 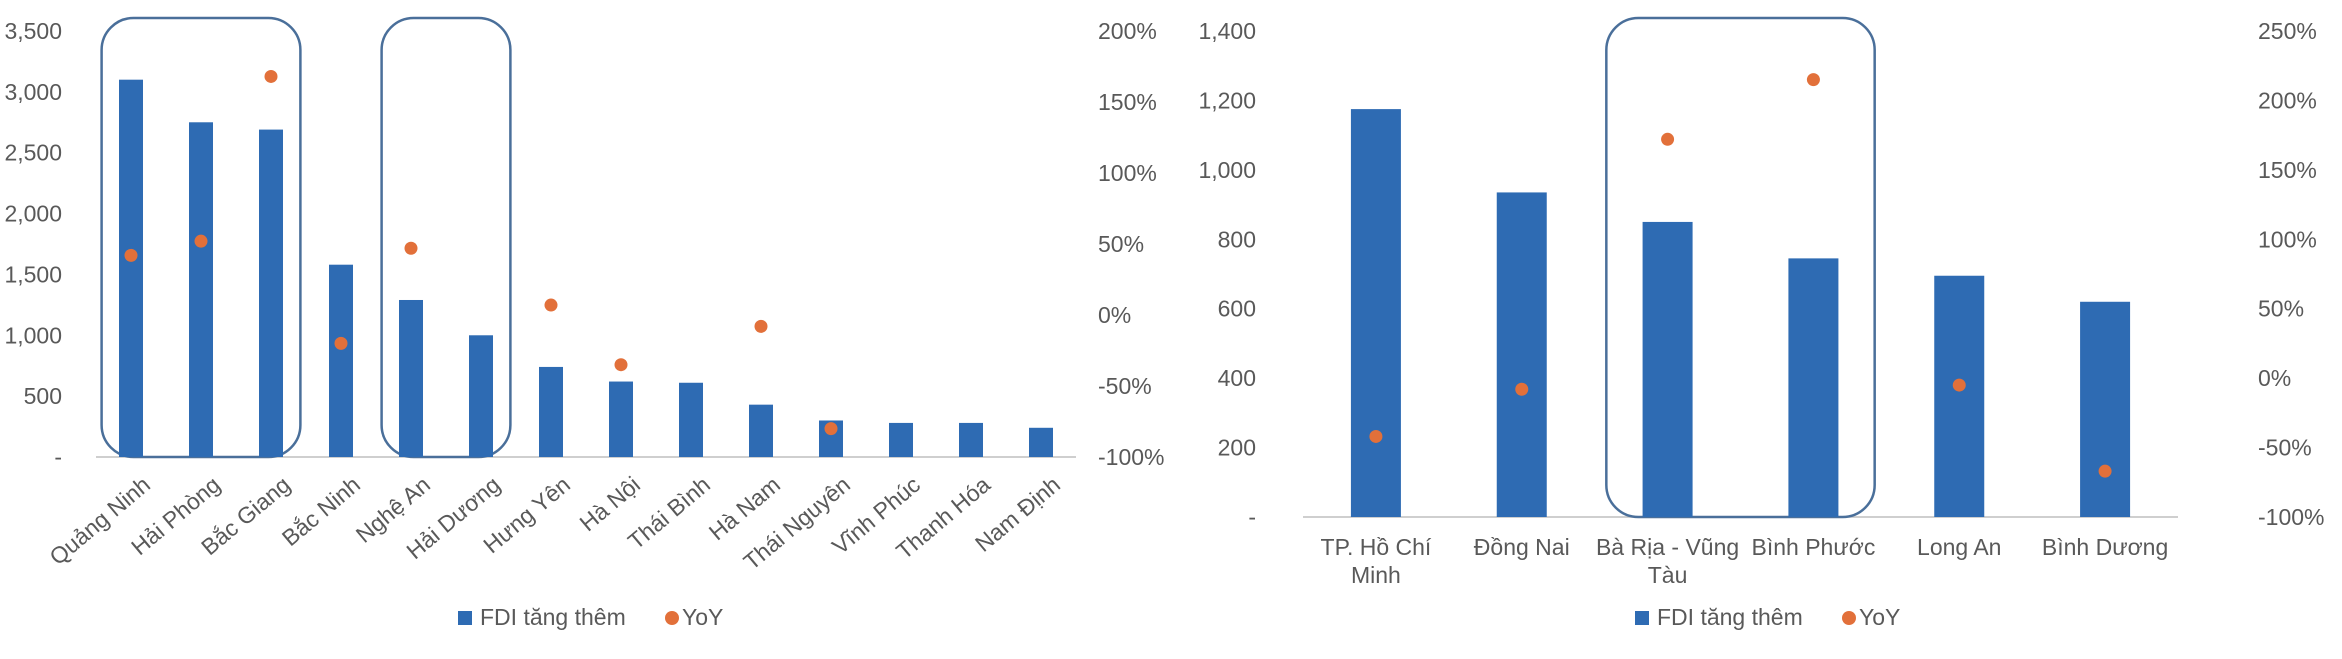 What do you see at coordinates (1237, 378) in the screenshot?
I see `y-left-tick-label: 400` at bounding box center [1237, 378].